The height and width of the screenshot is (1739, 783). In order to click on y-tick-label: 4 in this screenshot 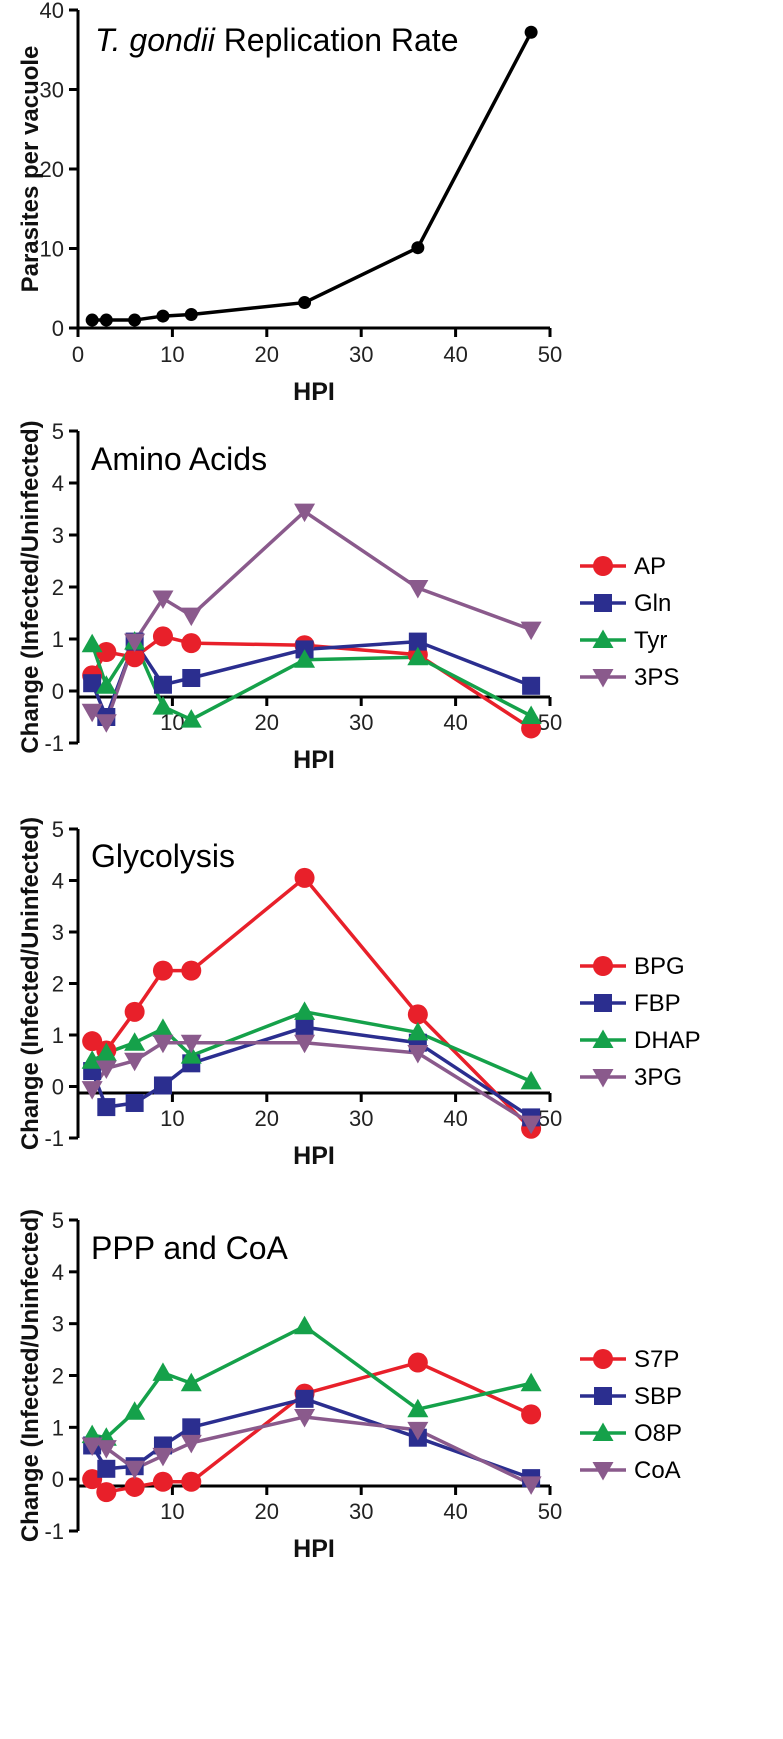, I will do `click(58, 881)`.